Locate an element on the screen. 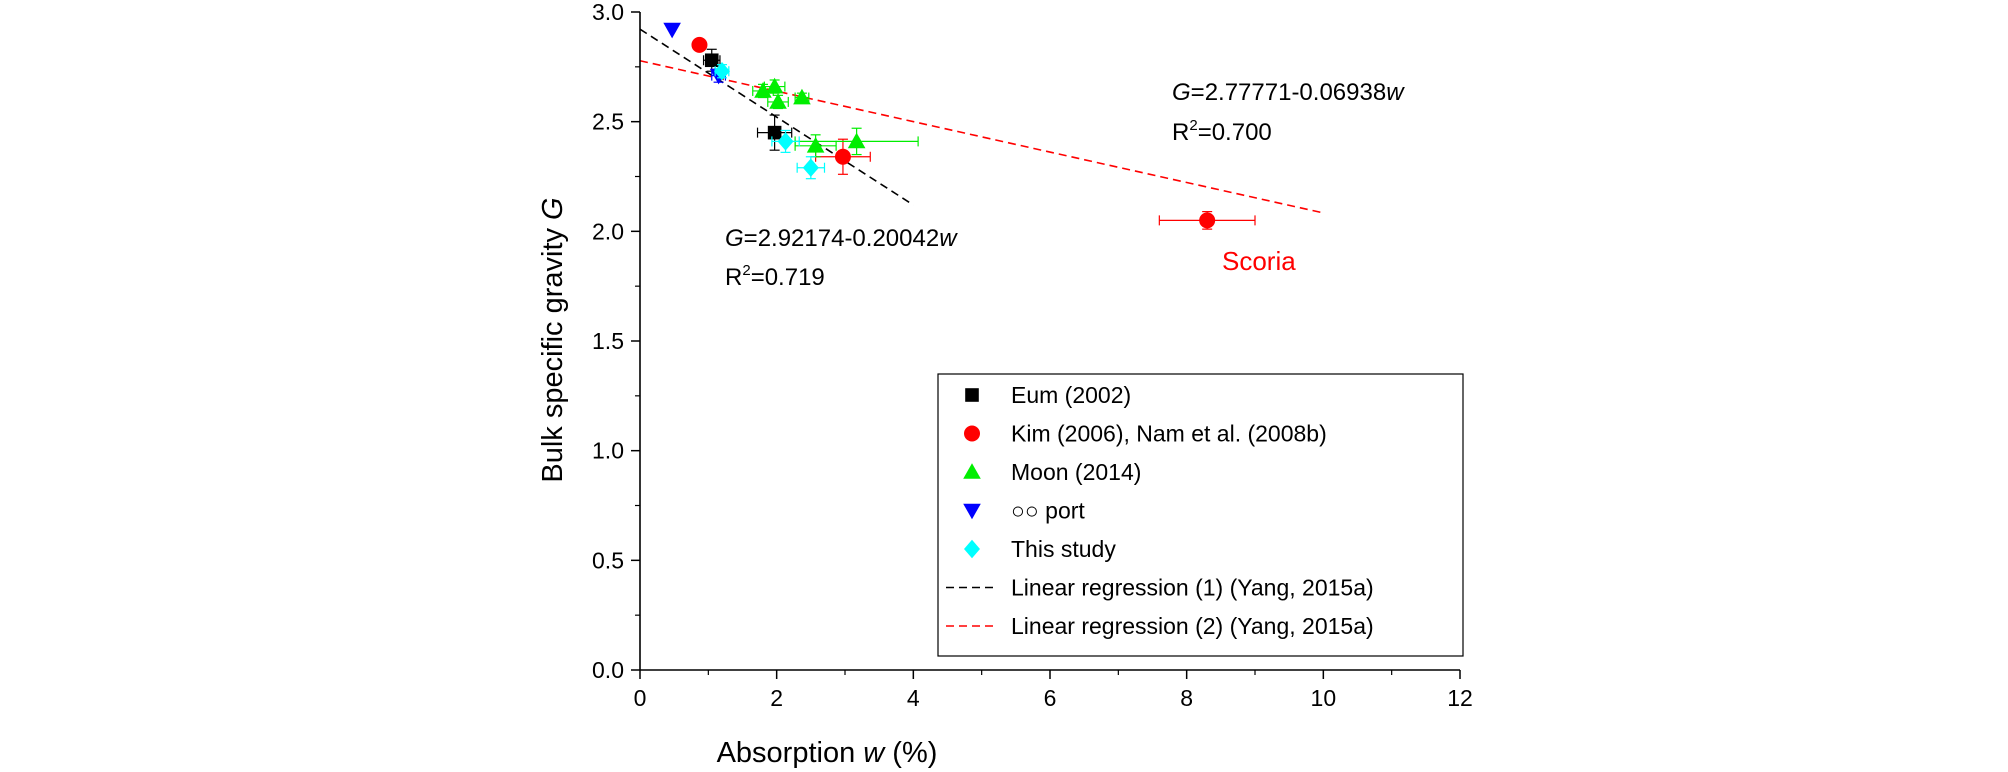  r-squared-1: R2=0.719 is located at coordinates (775, 276).